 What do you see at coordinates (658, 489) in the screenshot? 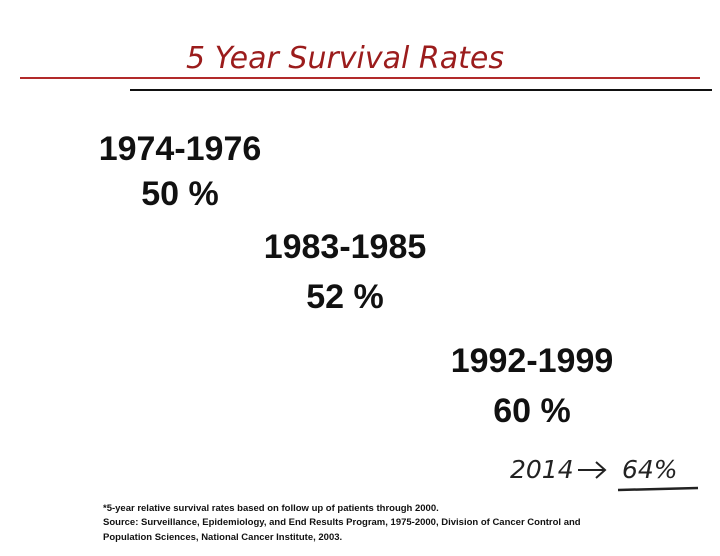
I see `underline` at bounding box center [658, 489].